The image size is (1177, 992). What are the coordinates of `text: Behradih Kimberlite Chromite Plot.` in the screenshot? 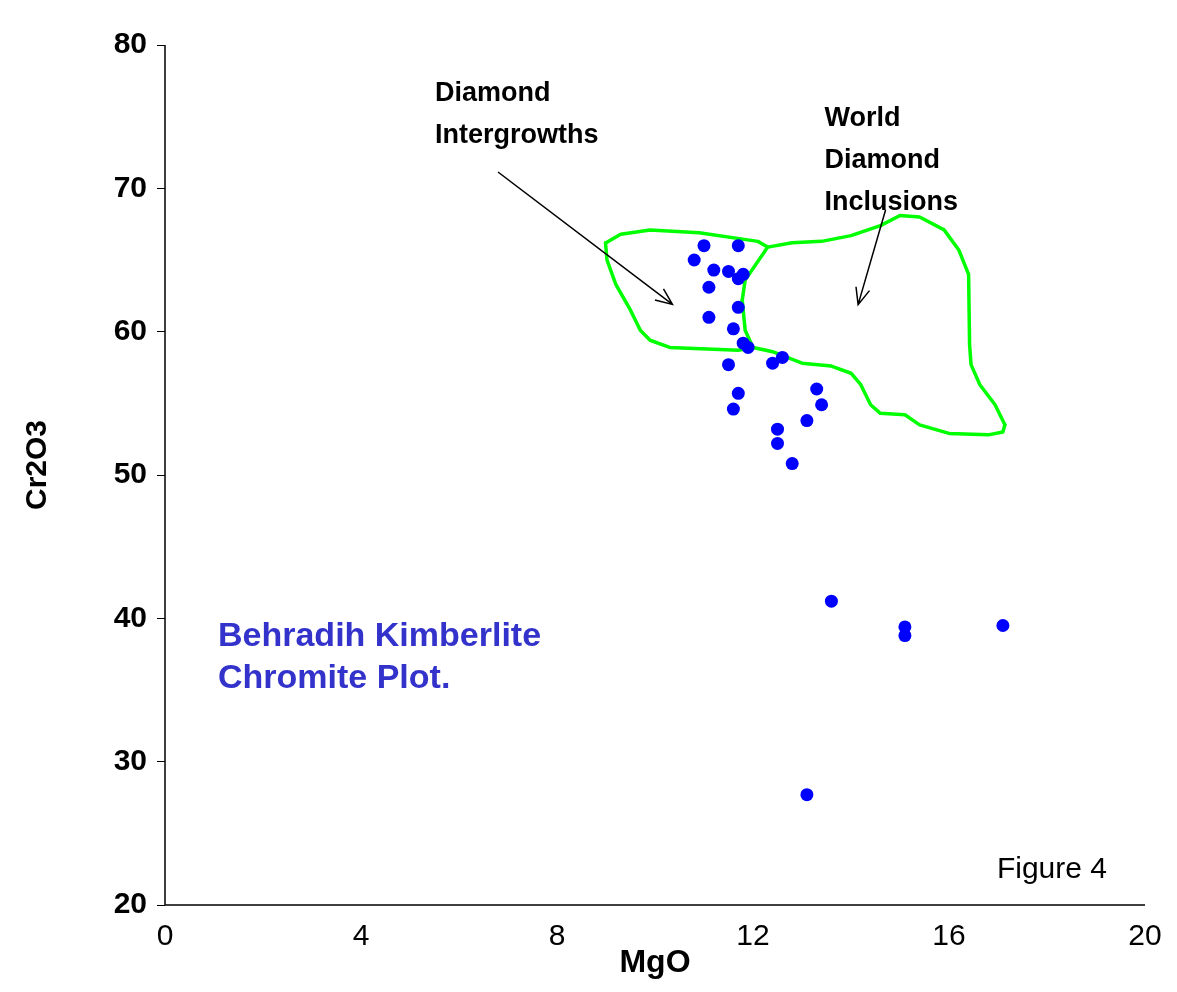 It's located at (380, 655).